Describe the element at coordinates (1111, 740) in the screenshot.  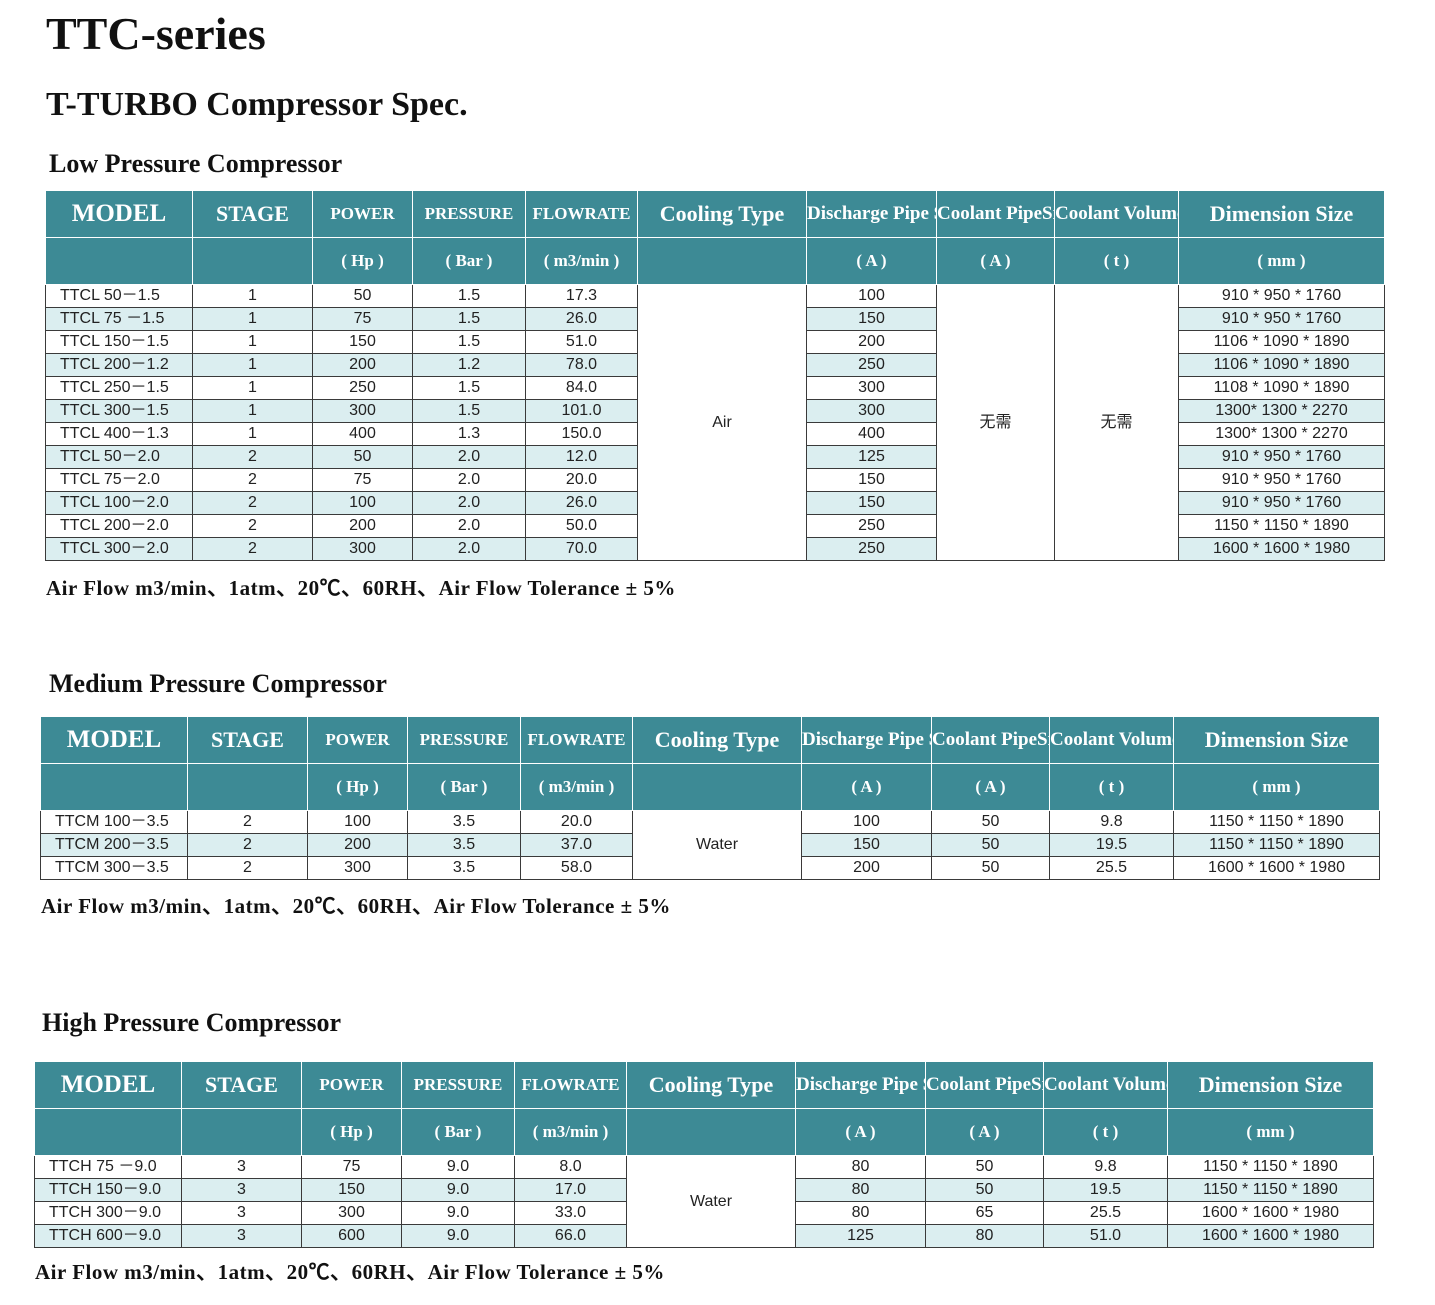
I see `header-coolant-volume: Coolant Volume` at that location.